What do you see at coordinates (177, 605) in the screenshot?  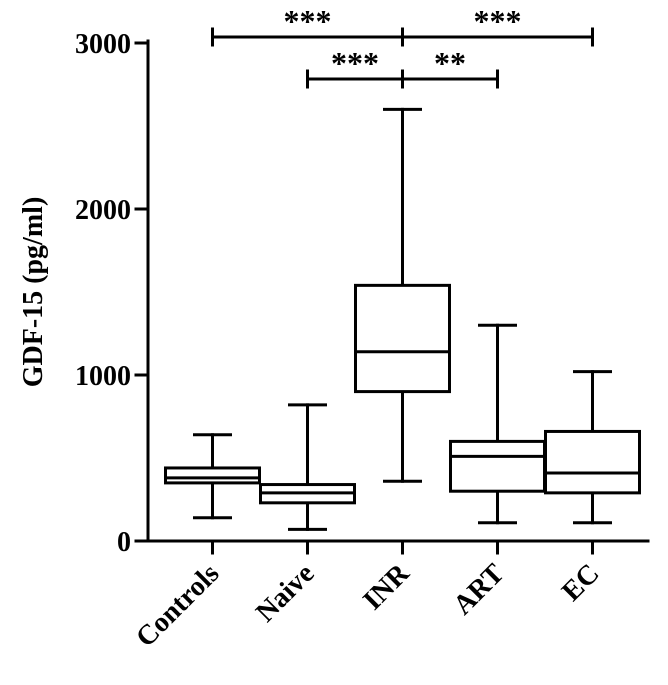 I see `x-tick-label: Controls` at bounding box center [177, 605].